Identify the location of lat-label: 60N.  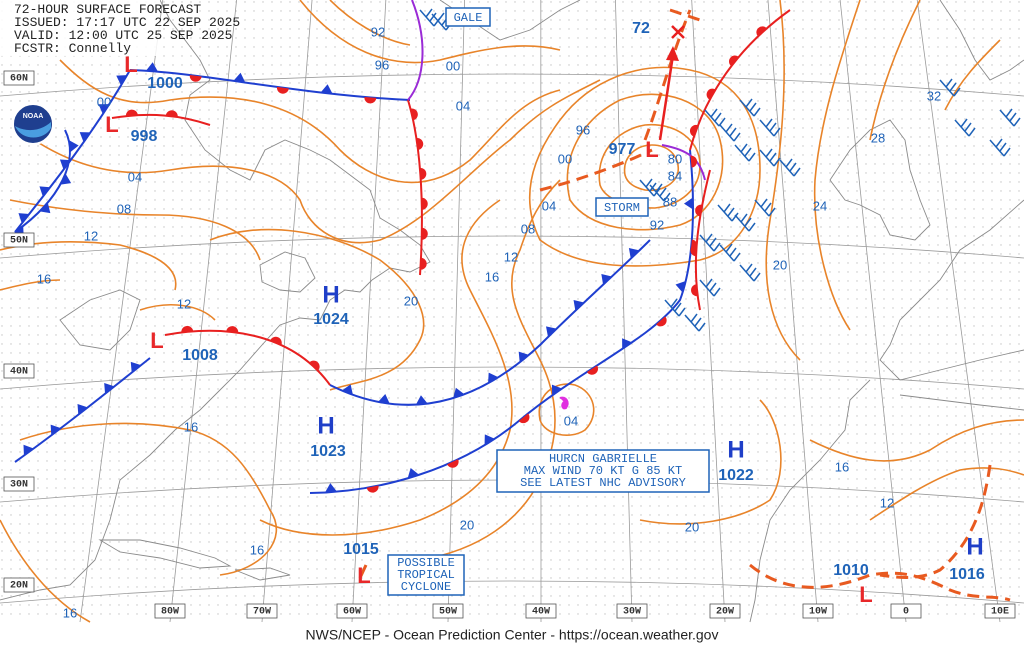
(19, 79).